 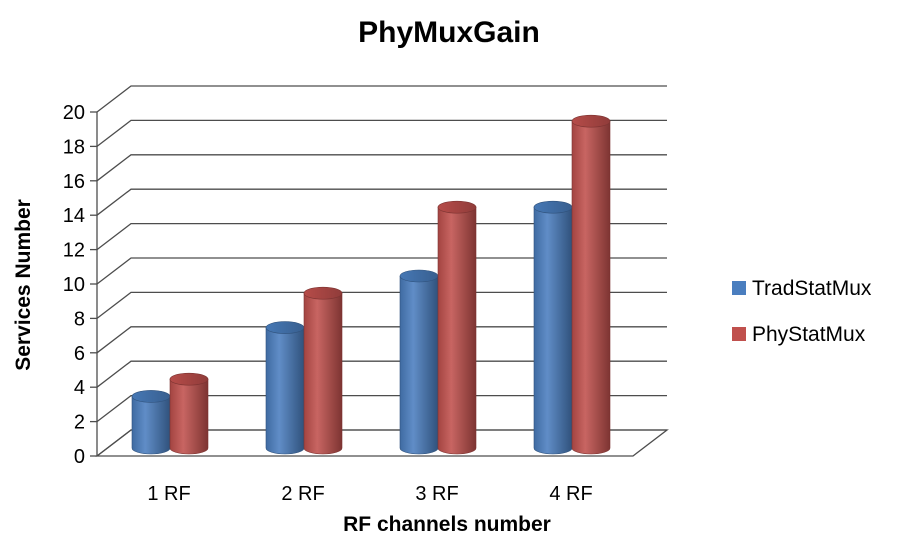 What do you see at coordinates (812, 288) in the screenshot?
I see `legend-label: TradStatMux` at bounding box center [812, 288].